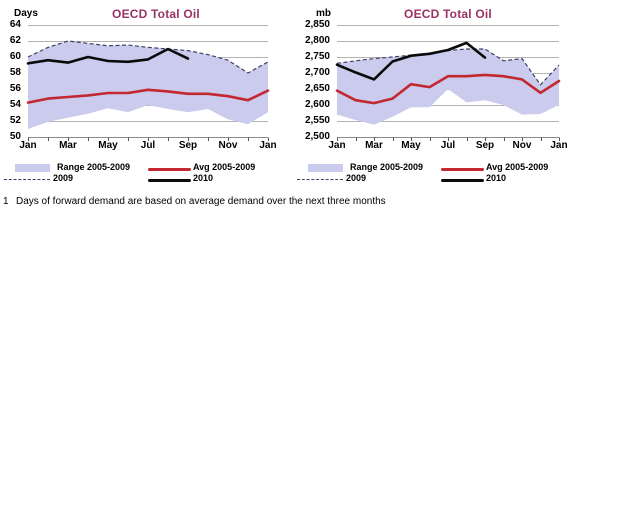 This screenshot has width=640, height=512. Describe the element at coordinates (317, 88) in the screenshot. I see `y-tick-label: 2,650` at that location.